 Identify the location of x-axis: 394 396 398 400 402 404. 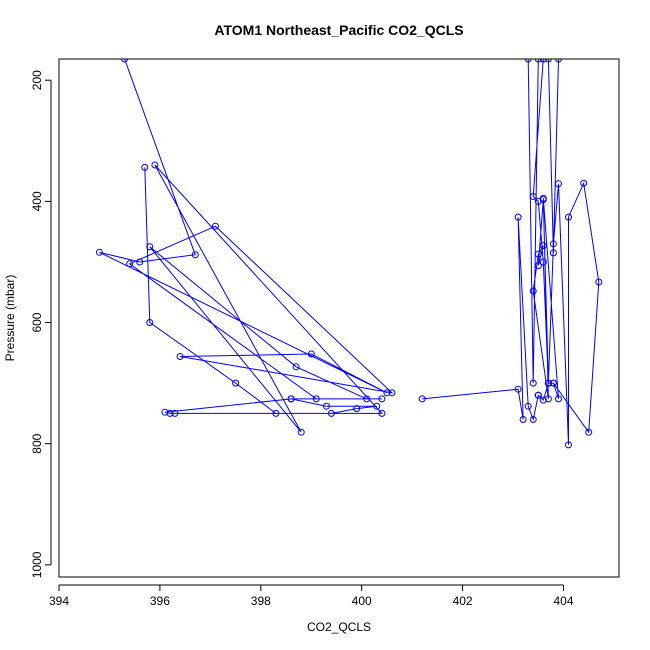
(311, 596).